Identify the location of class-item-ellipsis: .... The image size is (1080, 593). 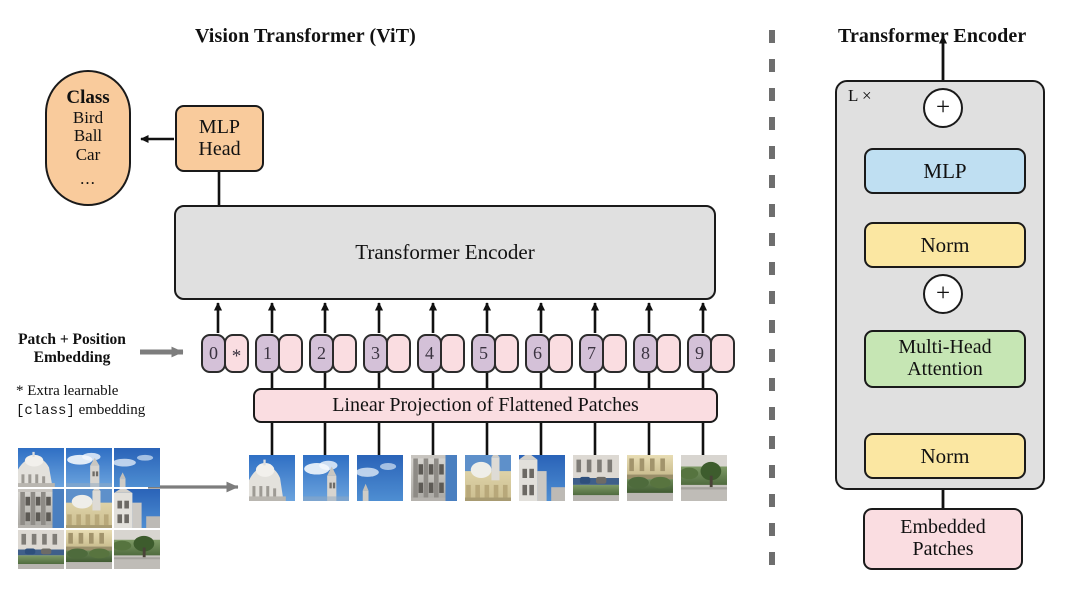
(88, 179).